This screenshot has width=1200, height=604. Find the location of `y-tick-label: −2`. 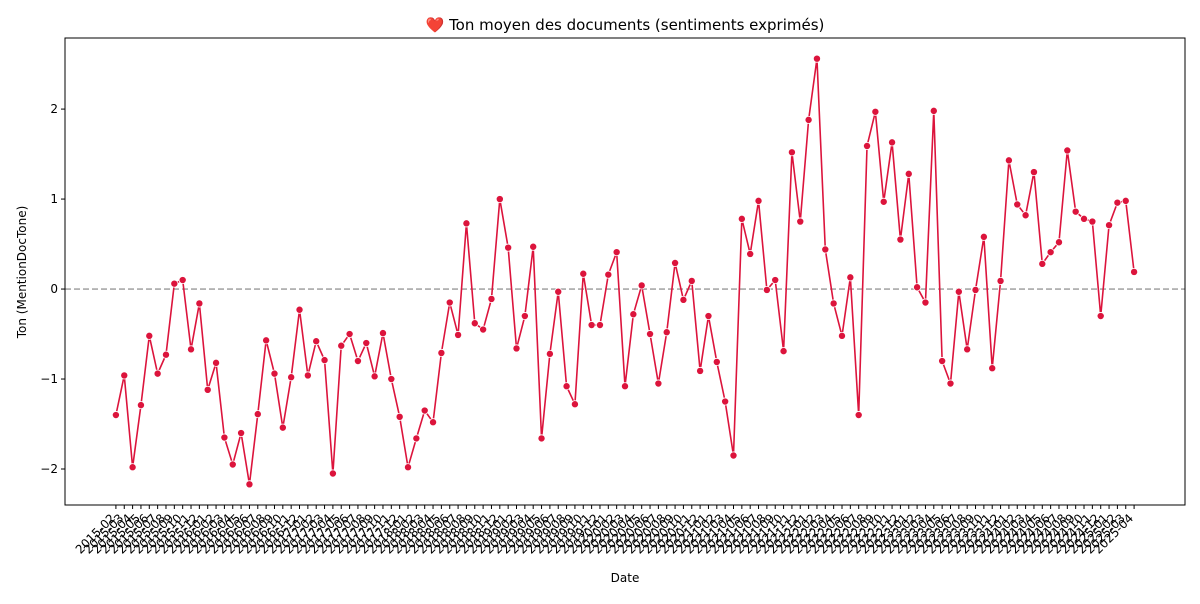

y-tick-label: −2 is located at coordinates (49, 469).